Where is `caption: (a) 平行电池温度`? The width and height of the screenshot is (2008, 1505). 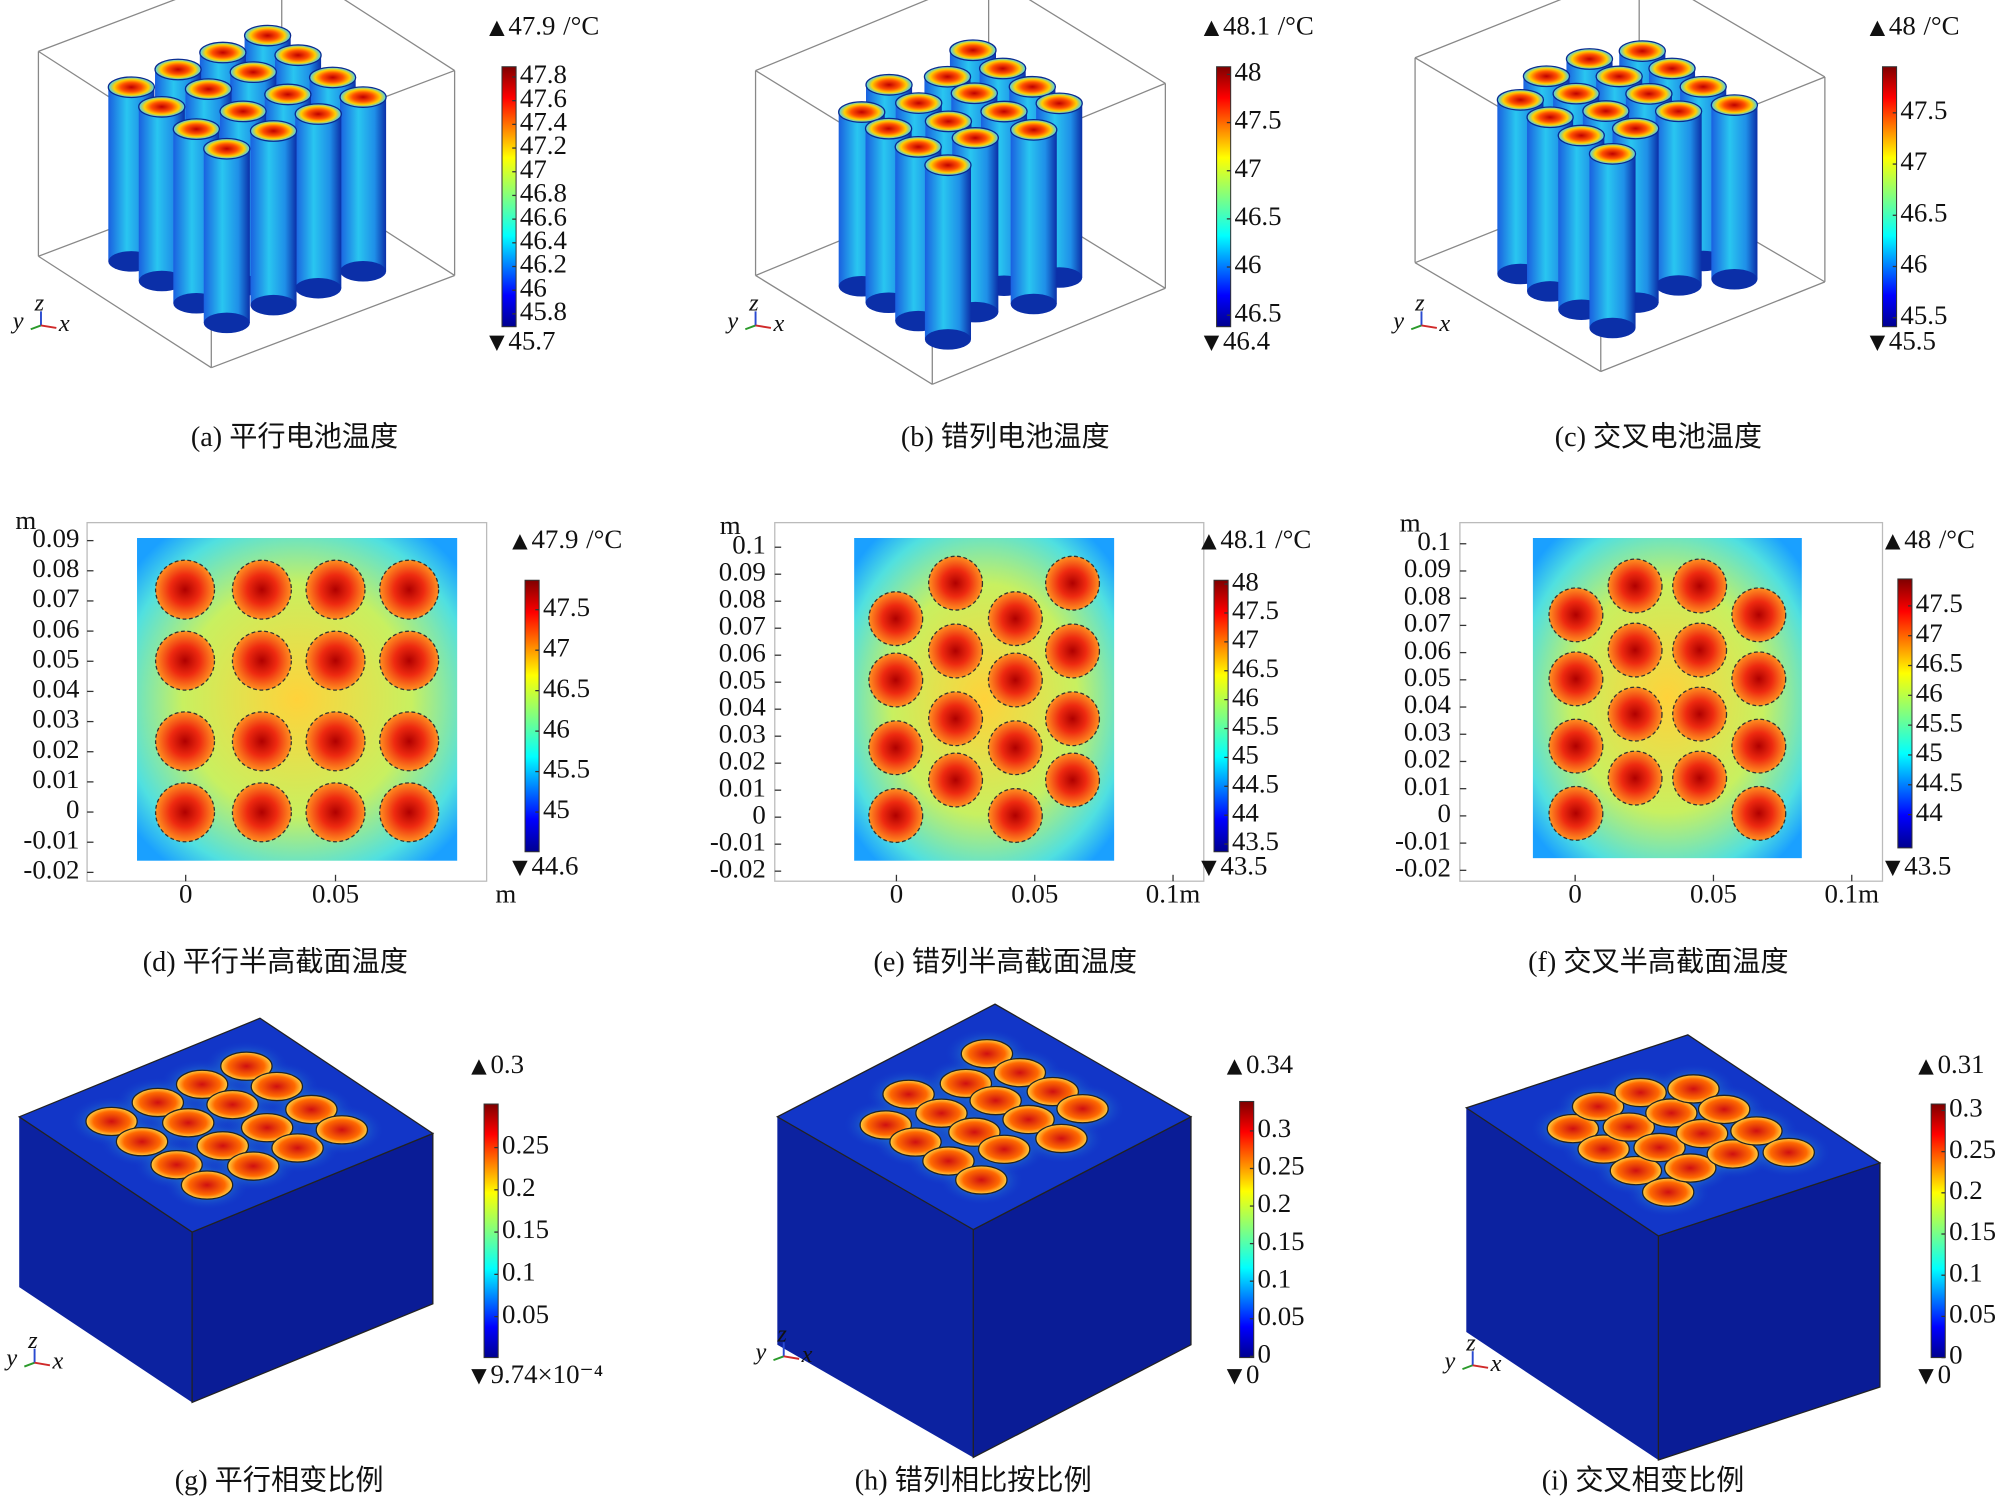
caption: (a) 平行电池温度 is located at coordinates (294, 437).